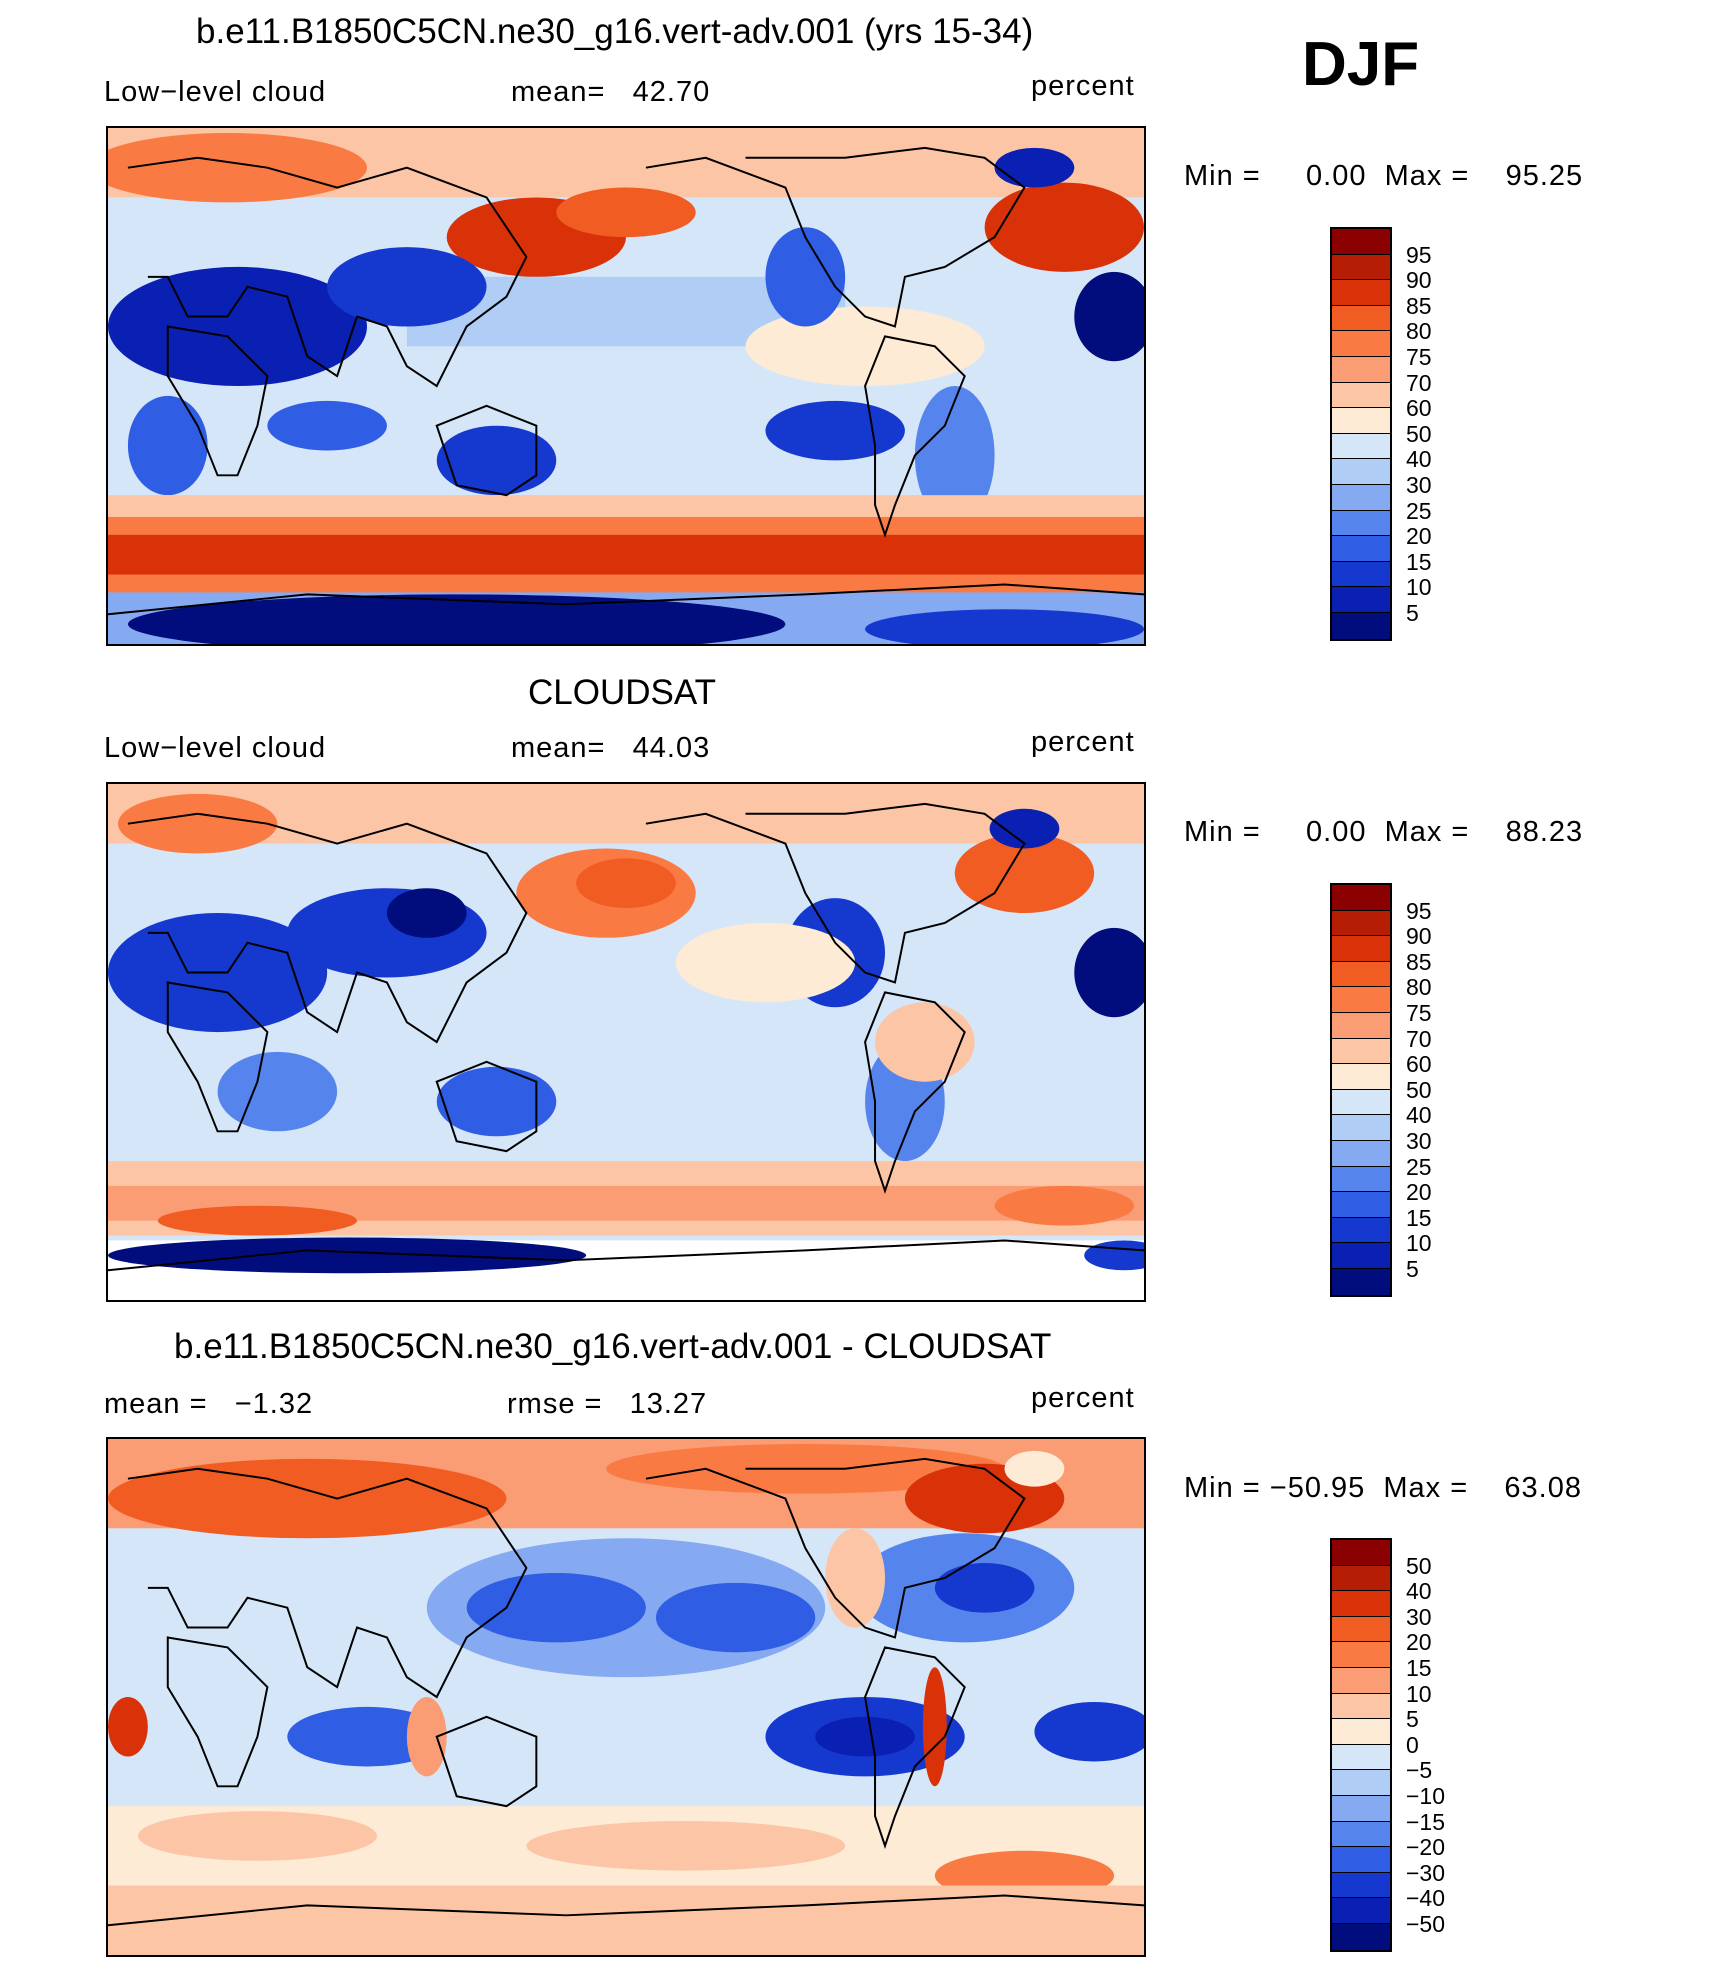  Describe the element at coordinates (1419, 280) in the screenshot. I see `colorbar-tick-label: 90` at that location.